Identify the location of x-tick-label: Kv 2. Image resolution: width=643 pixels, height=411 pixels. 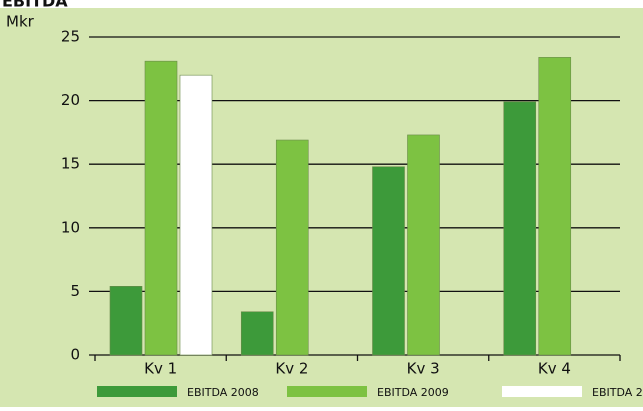
(291, 369).